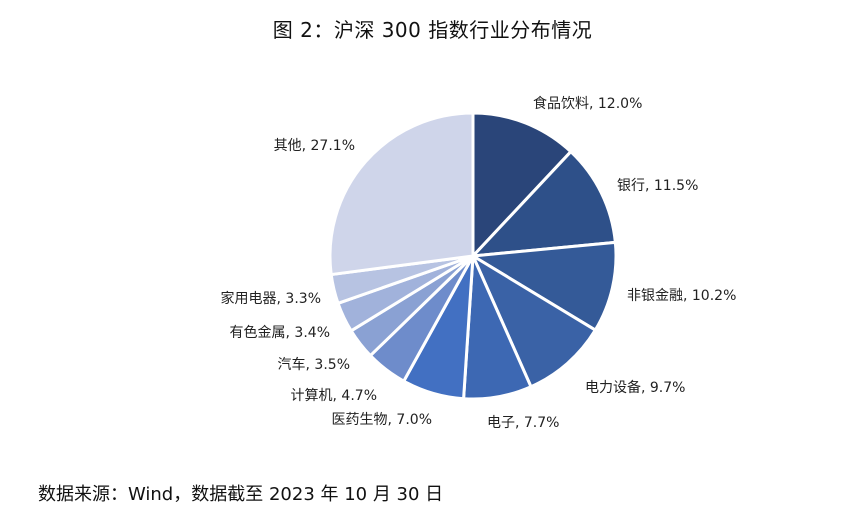  What do you see at coordinates (334, 396) in the screenshot?
I see `slice-label: 计算机, 4.7%` at bounding box center [334, 396].